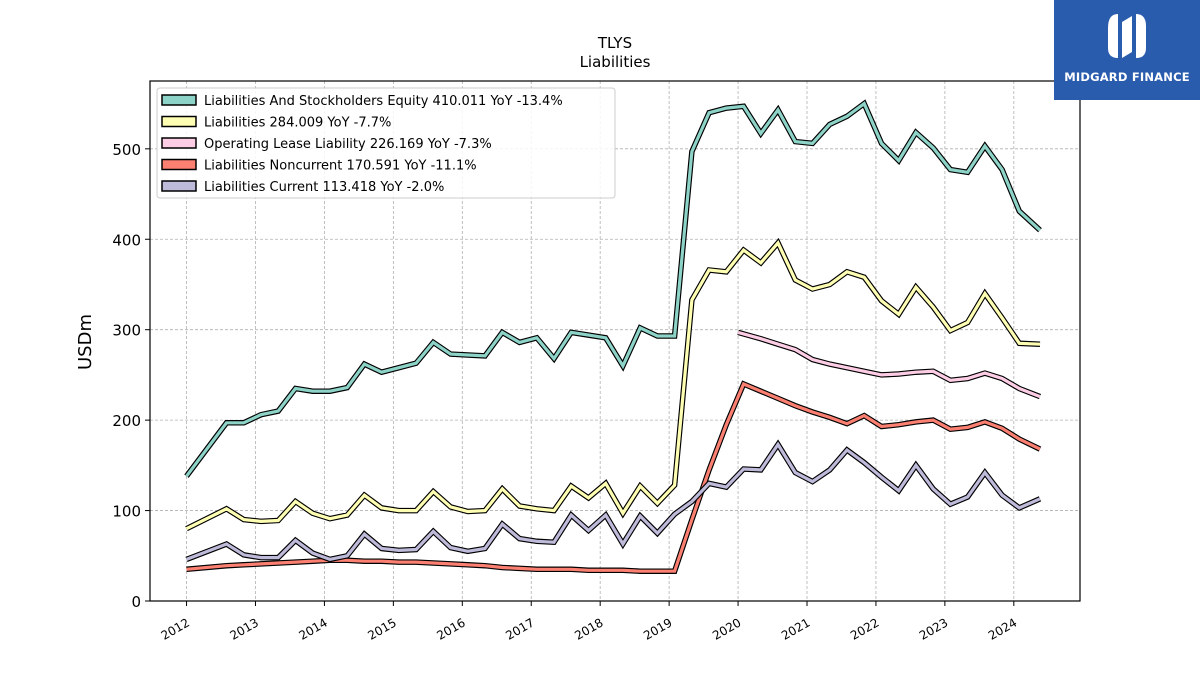  I want to click on legend-label: Liabilities Current 113.418 YoY -2.0%, so click(324, 187).